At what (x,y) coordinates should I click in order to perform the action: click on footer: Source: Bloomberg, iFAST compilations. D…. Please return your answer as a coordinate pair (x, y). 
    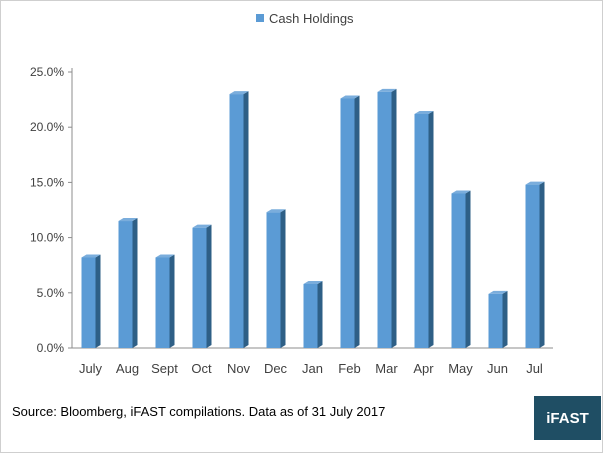
    Looking at the image, I should click on (301, 418).